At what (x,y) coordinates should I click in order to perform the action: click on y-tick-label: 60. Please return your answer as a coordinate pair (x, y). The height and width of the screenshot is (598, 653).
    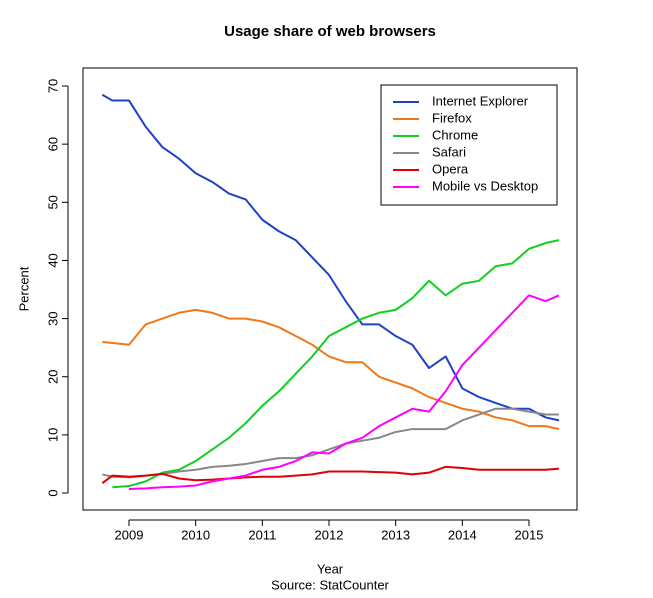
    Looking at the image, I should click on (52, 144).